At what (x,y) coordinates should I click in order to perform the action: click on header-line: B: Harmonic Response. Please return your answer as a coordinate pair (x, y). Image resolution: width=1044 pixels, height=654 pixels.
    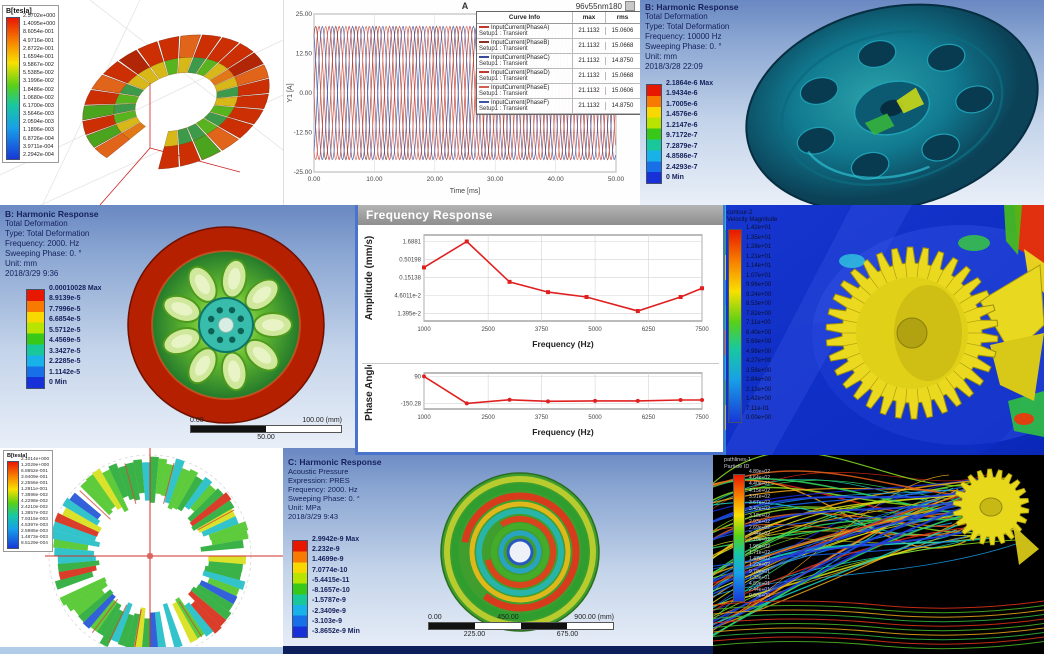
    Looking at the image, I should click on (52, 214).